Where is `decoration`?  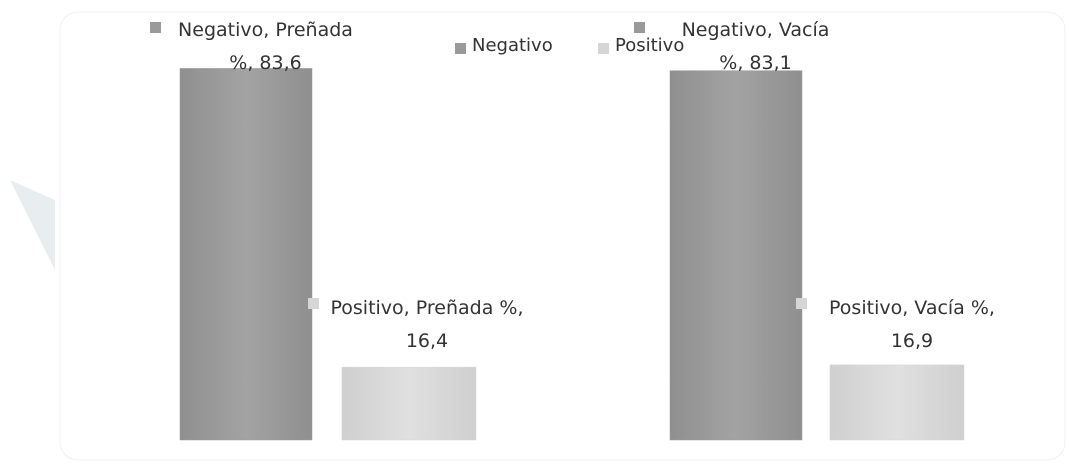
decoration is located at coordinates (32, 225).